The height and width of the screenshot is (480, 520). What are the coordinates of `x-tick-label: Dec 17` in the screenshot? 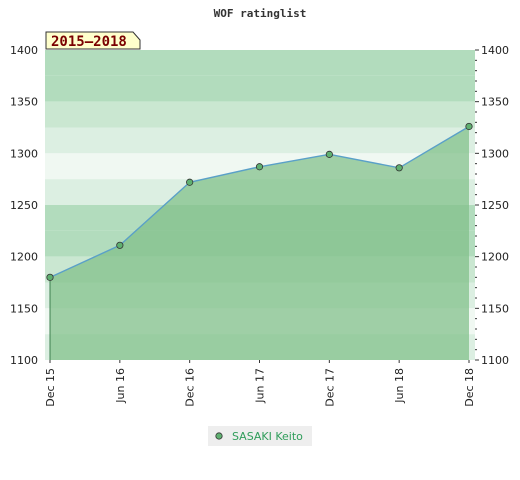 It's located at (329, 387).